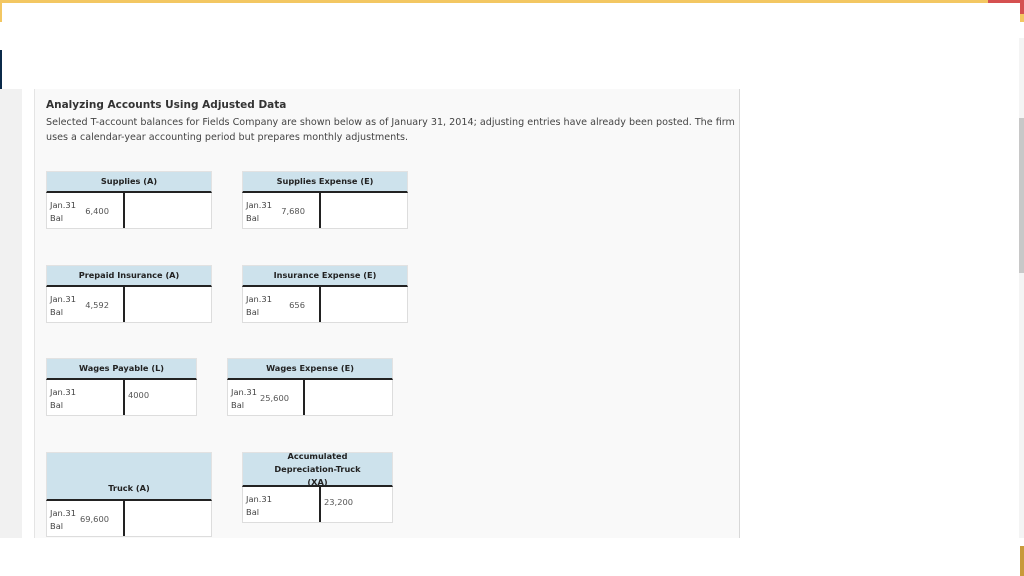 This screenshot has height=576, width=1024. I want to click on t-account: Truck (A) Jan.31 Bal 69,600, so click(129, 494).